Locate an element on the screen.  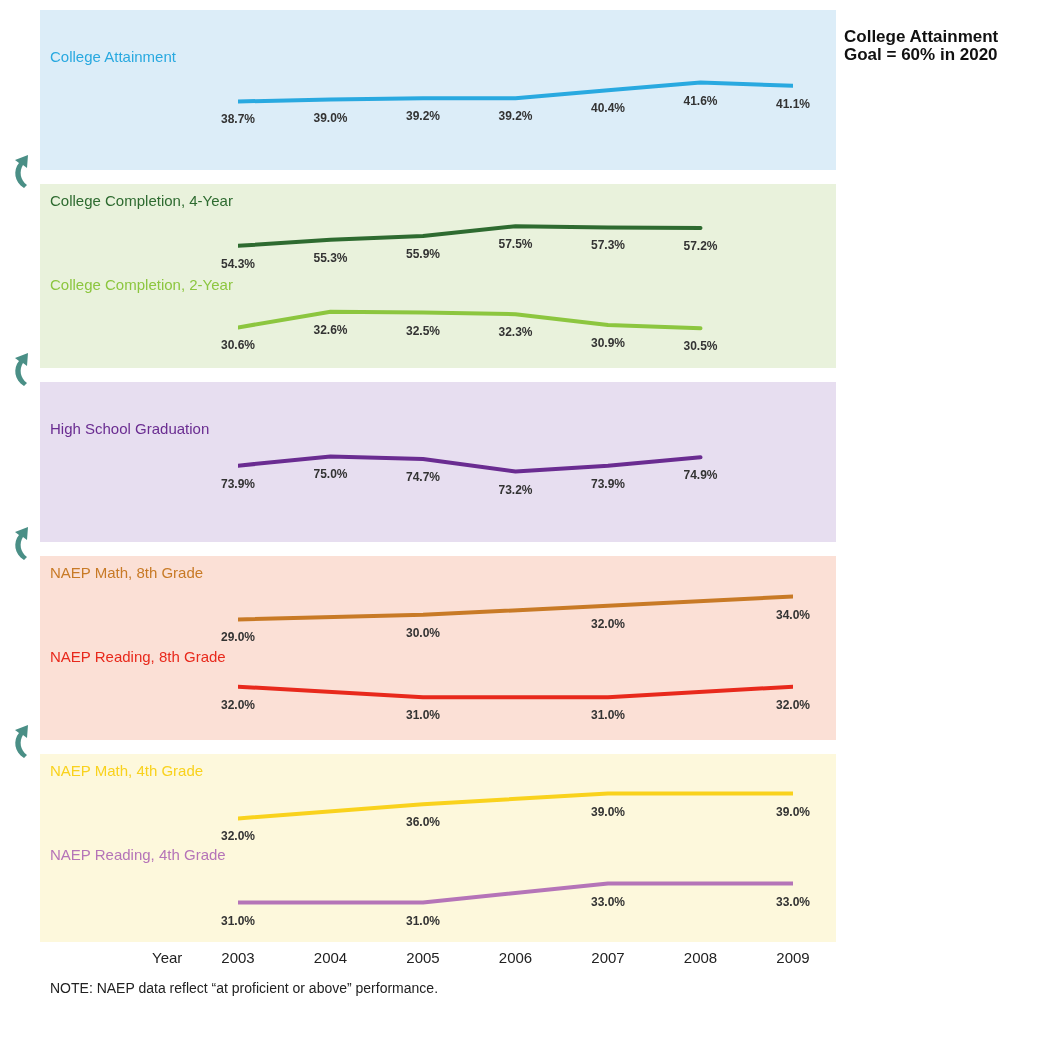
data-label: 34.0% is located at coordinates (793, 614).